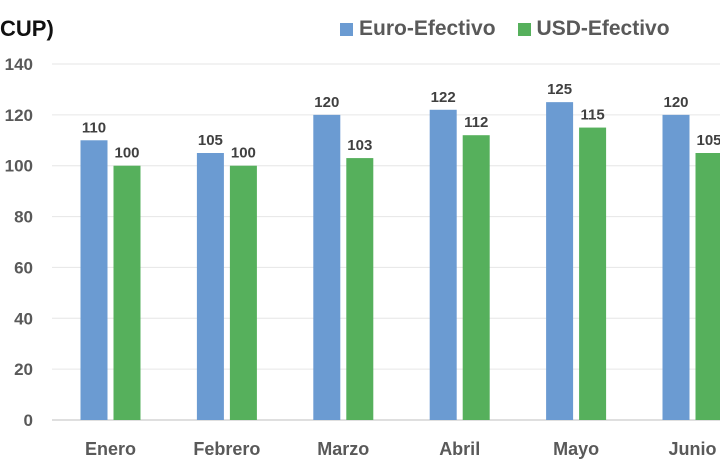  What do you see at coordinates (603, 28) in the screenshot?
I see `legend-label-usd: USD-Efectivo` at bounding box center [603, 28].